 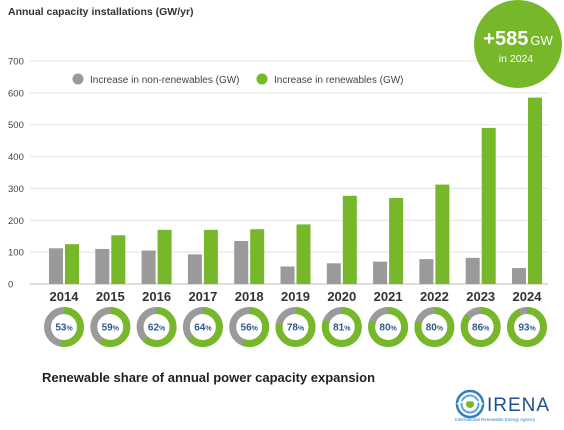 I want to click on share-label: 62%, so click(x=157, y=328).